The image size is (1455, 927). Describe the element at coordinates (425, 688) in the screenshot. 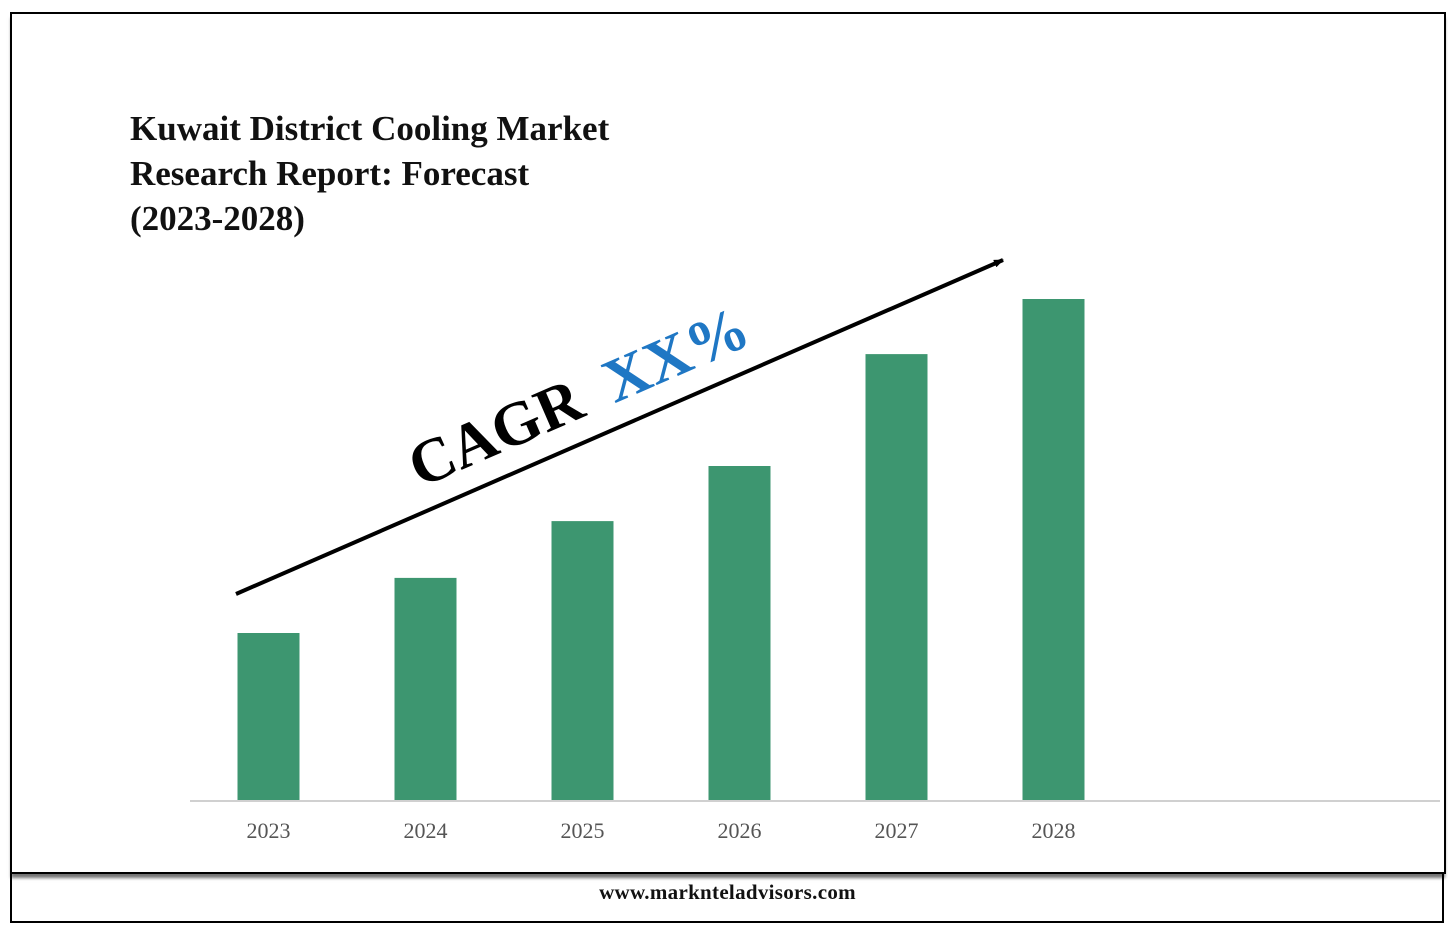

I see `bar-2024` at that location.